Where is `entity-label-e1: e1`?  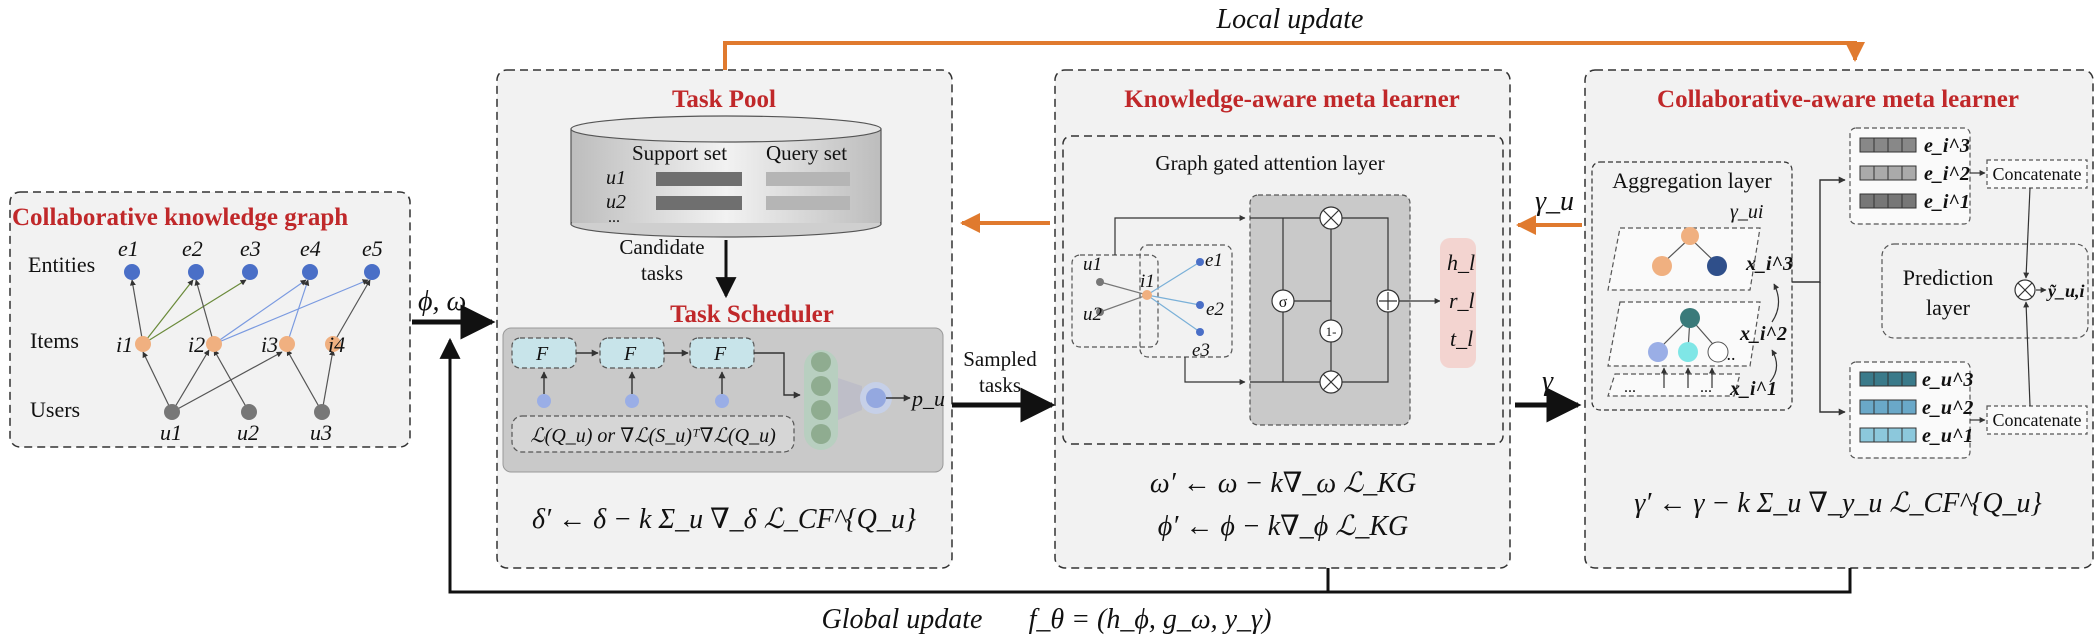
entity-label-e1: e1 is located at coordinates (128, 248).